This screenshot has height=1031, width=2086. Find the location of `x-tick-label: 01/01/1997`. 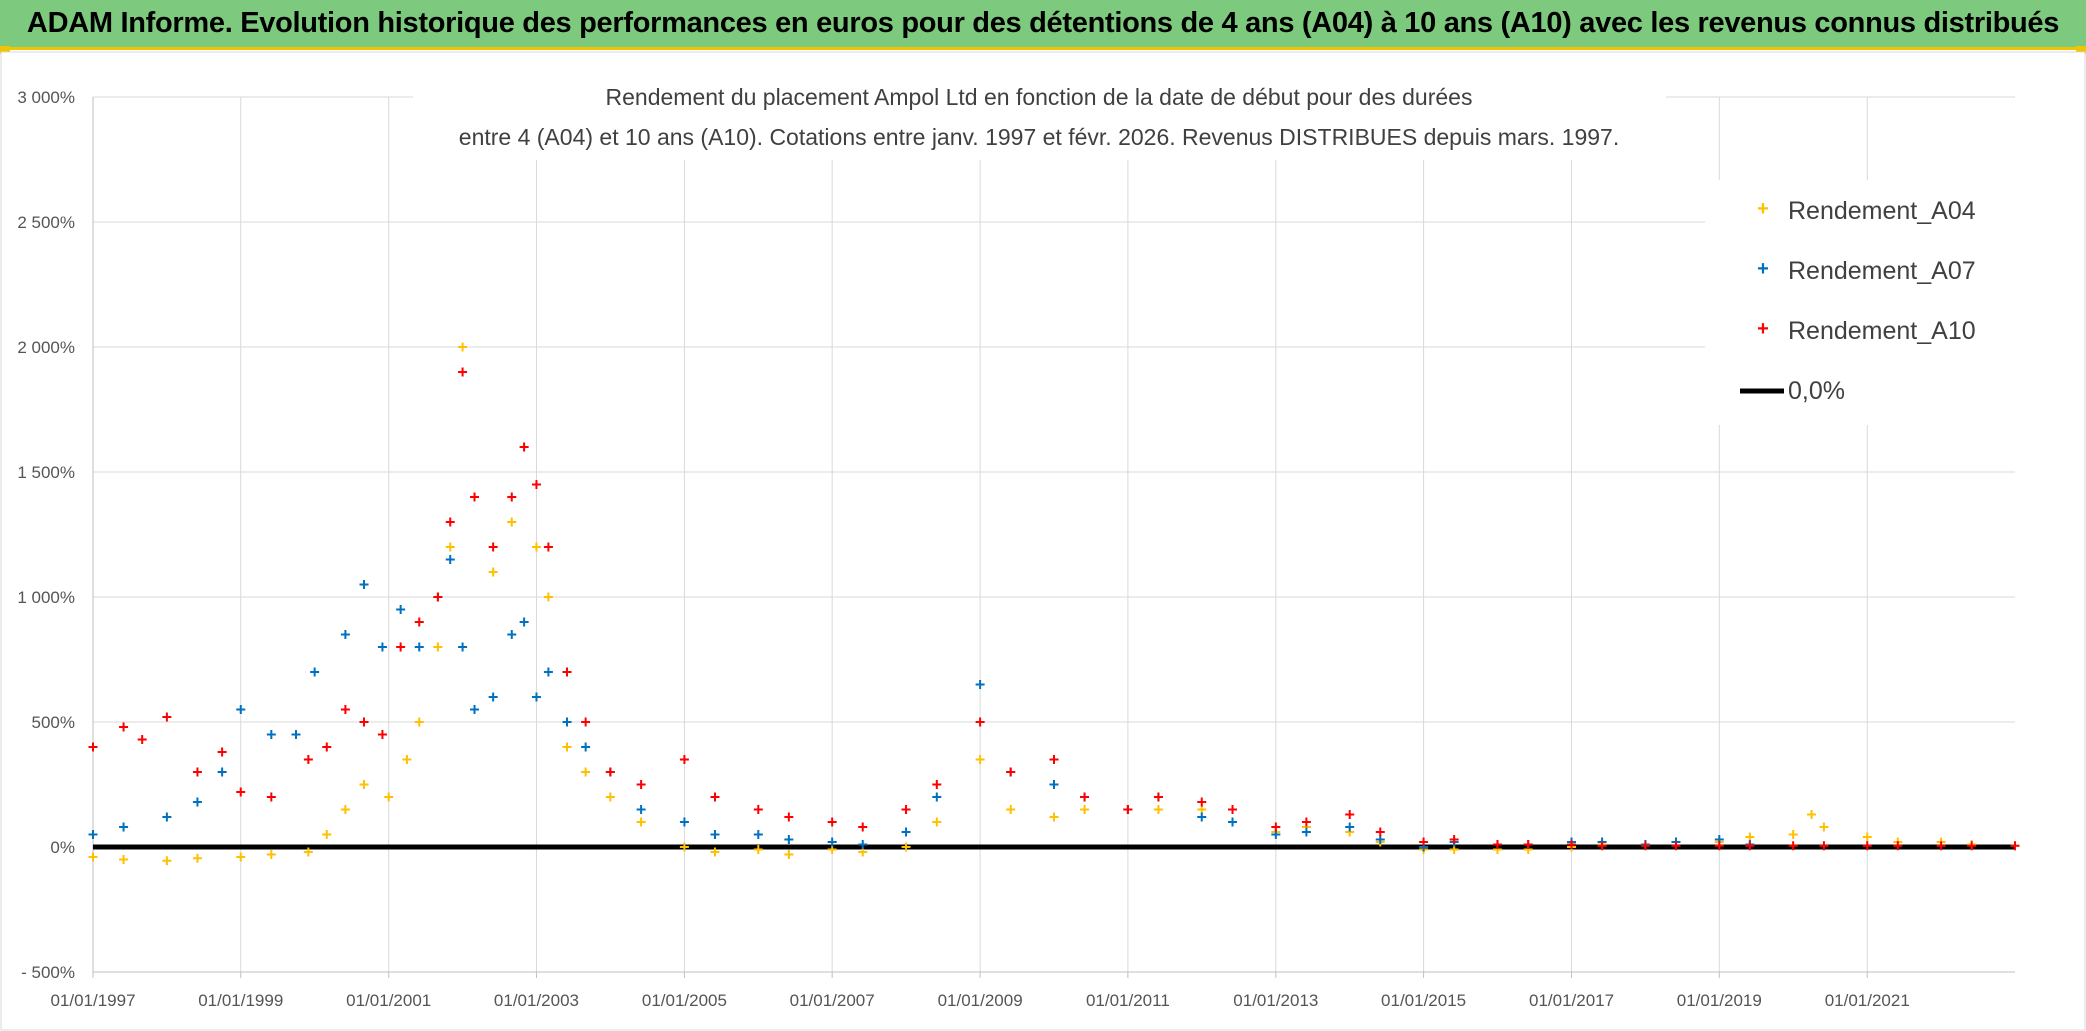

x-tick-label: 01/01/1997 is located at coordinates (92, 1000).